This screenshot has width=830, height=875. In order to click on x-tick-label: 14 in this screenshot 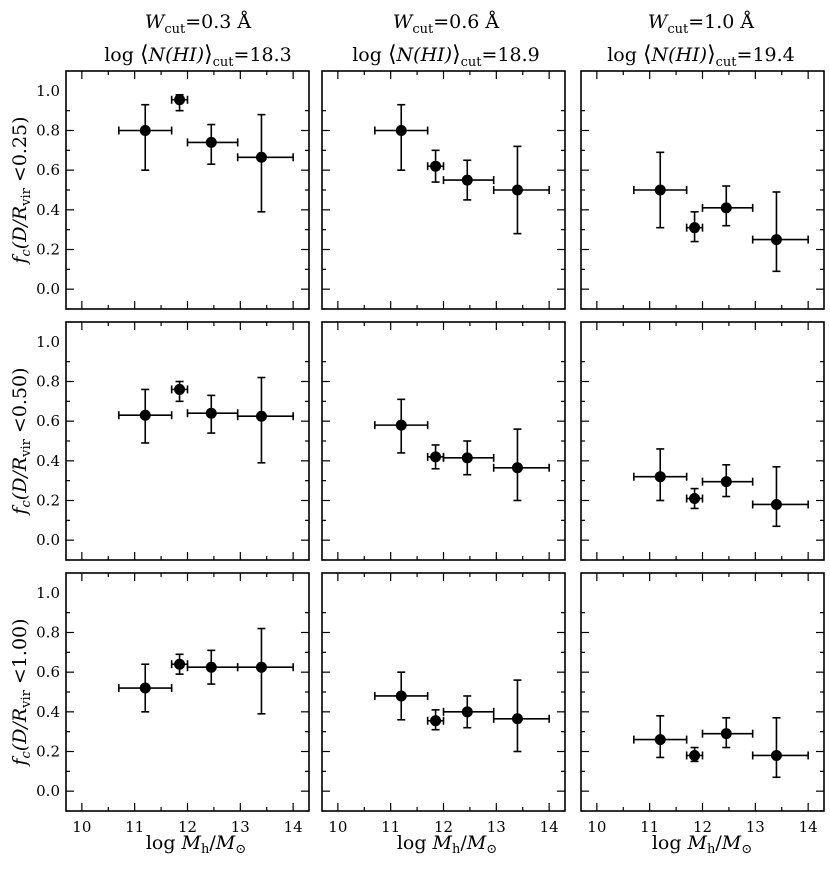, I will do `click(293, 827)`.